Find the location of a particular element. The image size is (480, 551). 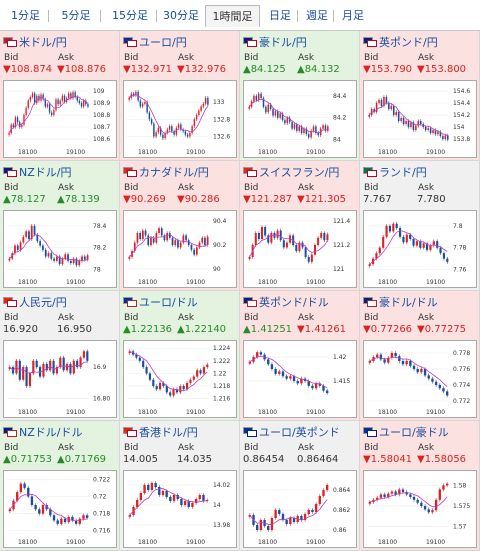

pair-title-link: ユーロ/円 is located at coordinates (155, 42).